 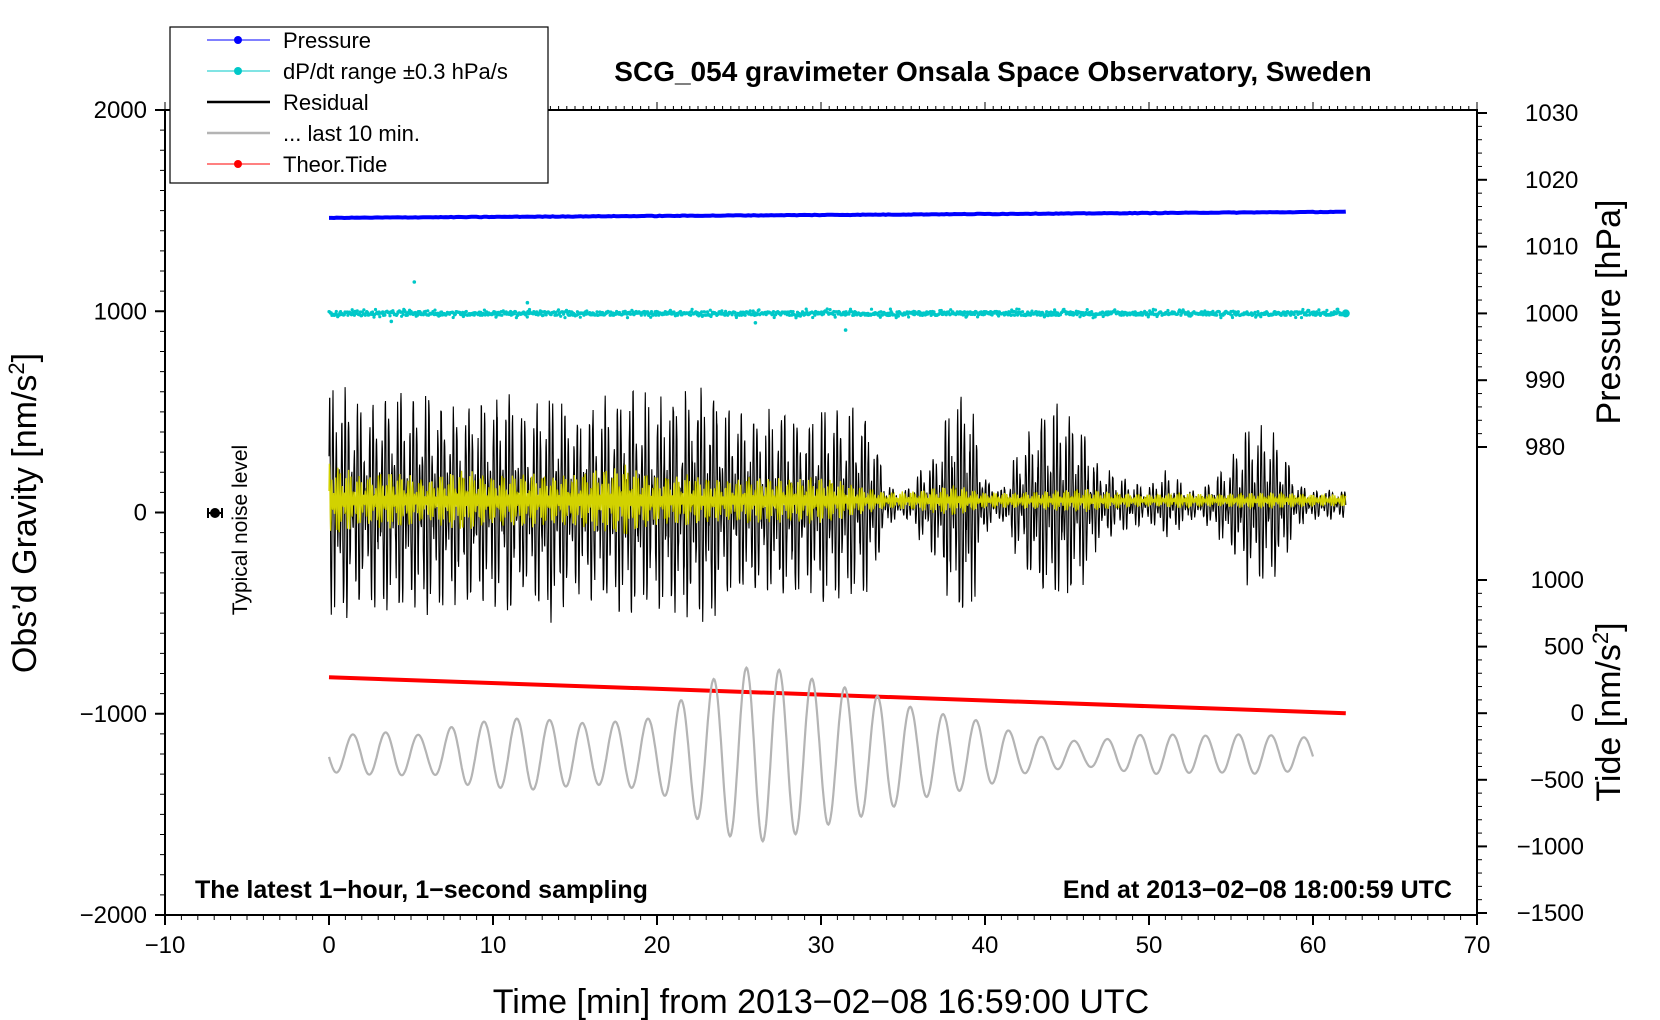 I want to click on pressure-line, so click(x=837, y=215).